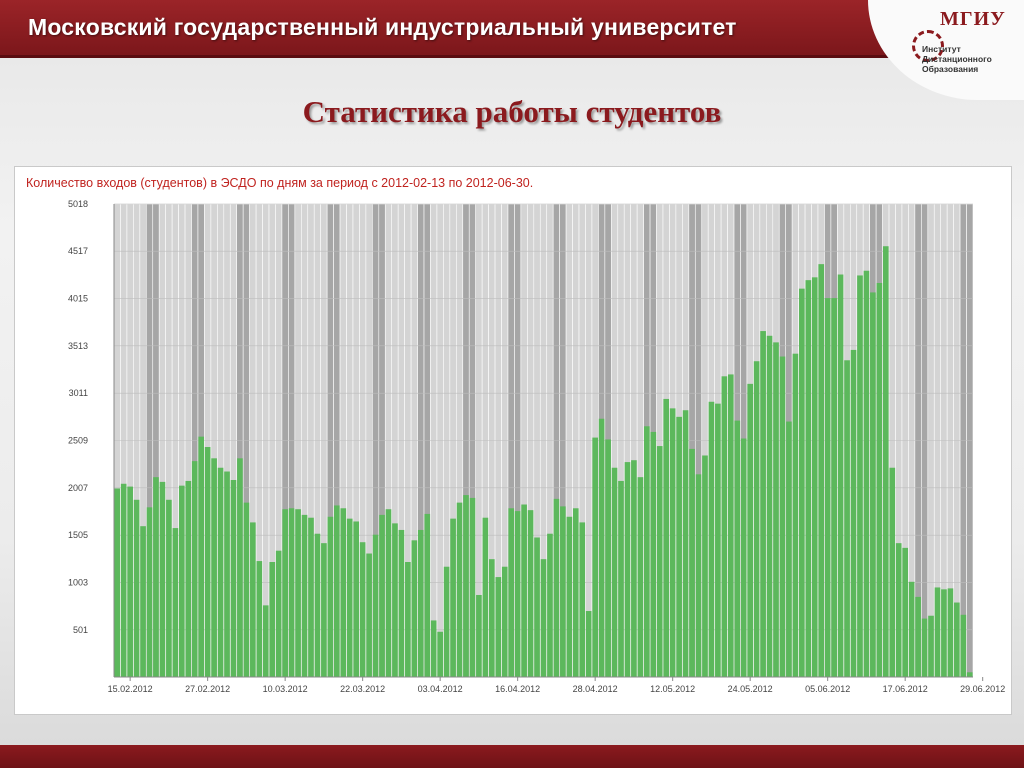 Image resolution: width=1024 pixels, height=768 pixels. Describe the element at coordinates (440, 689) in the screenshot. I see `x-tick-label: 03.04.2012` at that location.